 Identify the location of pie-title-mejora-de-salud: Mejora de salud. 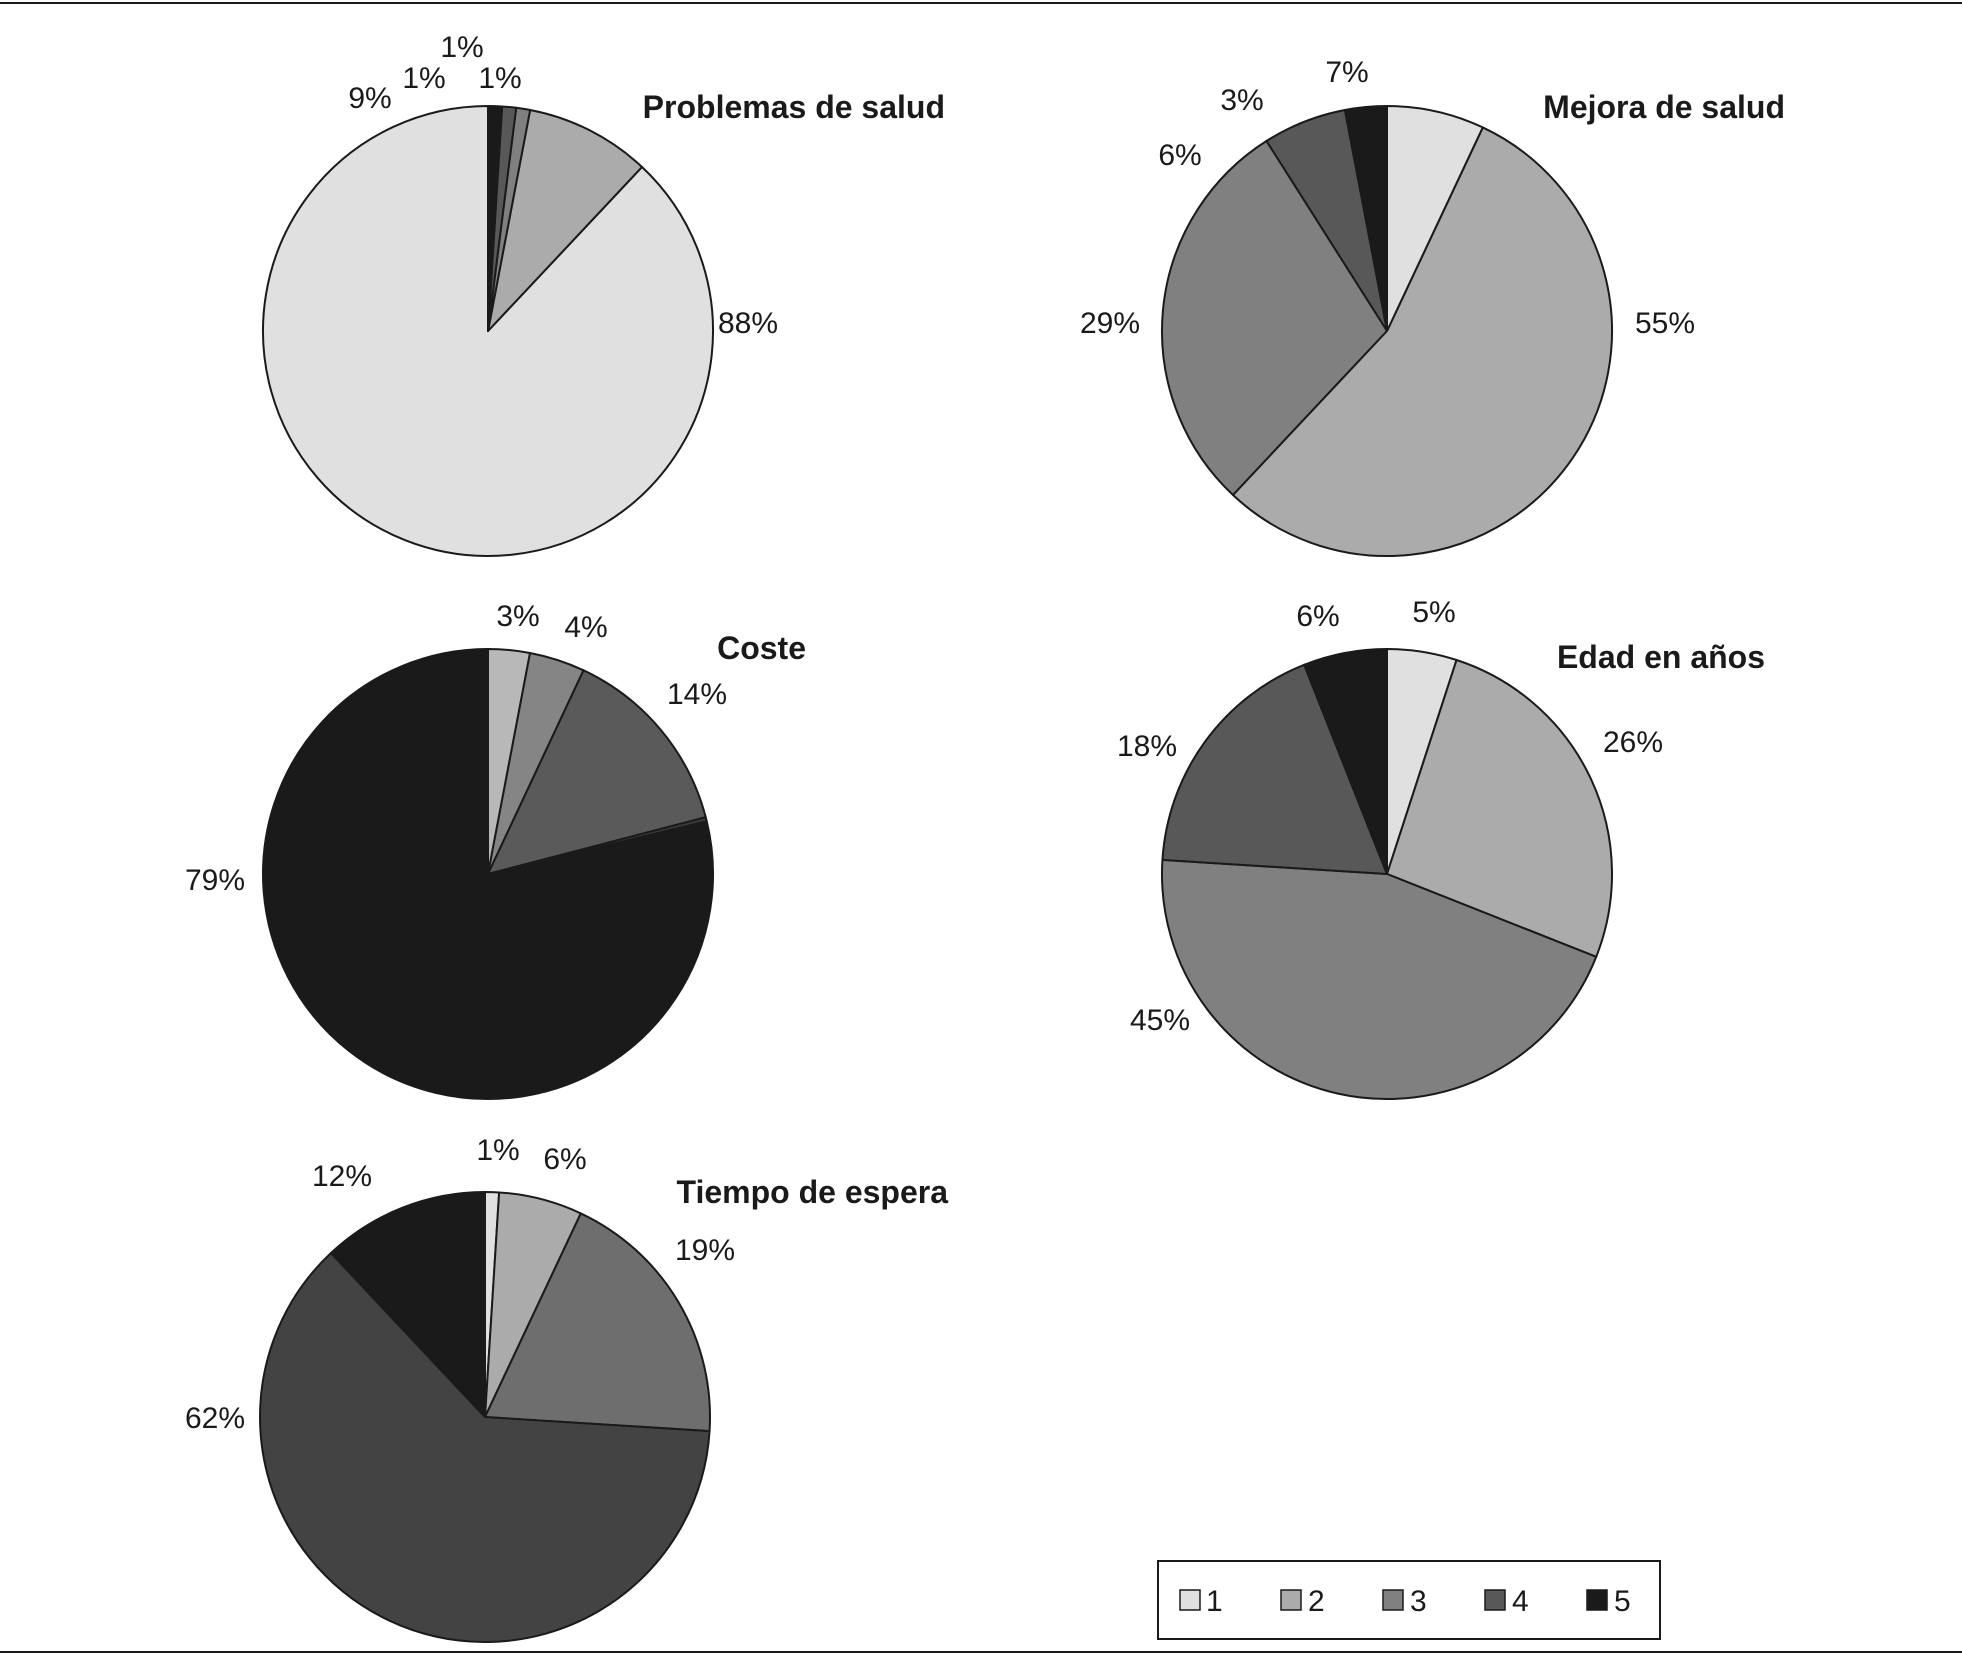
(1664, 107).